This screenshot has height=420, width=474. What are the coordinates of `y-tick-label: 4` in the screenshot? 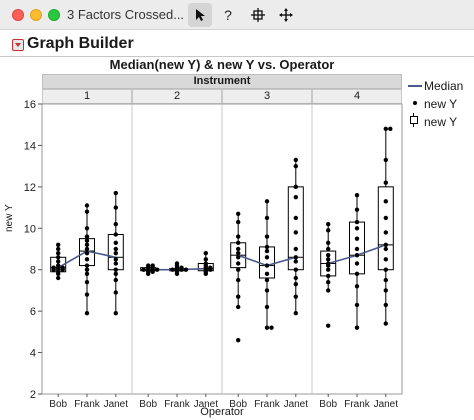 It's located at (33, 354).